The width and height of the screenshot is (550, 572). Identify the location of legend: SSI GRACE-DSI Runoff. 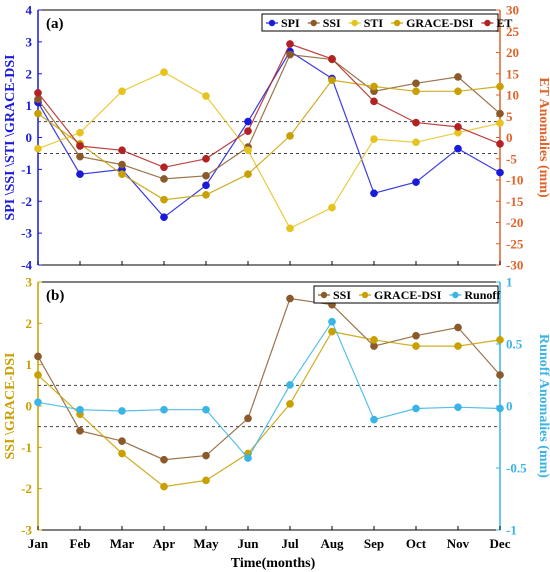
(407, 294).